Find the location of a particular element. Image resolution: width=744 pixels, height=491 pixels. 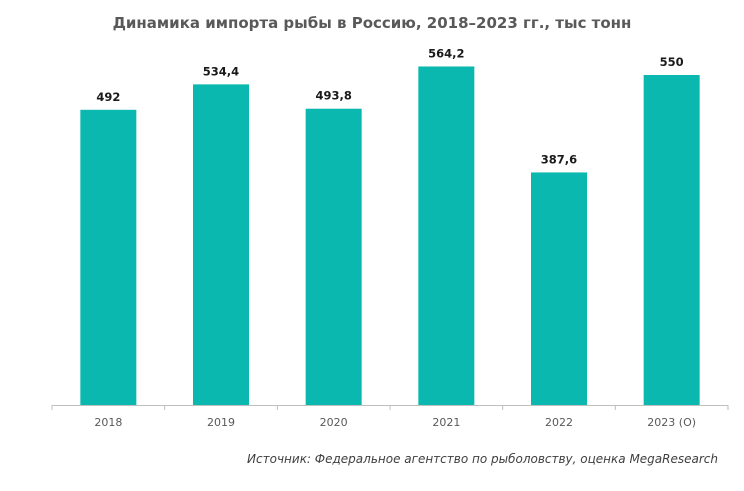

x-tick-label-2018: 2018 is located at coordinates (108, 422).